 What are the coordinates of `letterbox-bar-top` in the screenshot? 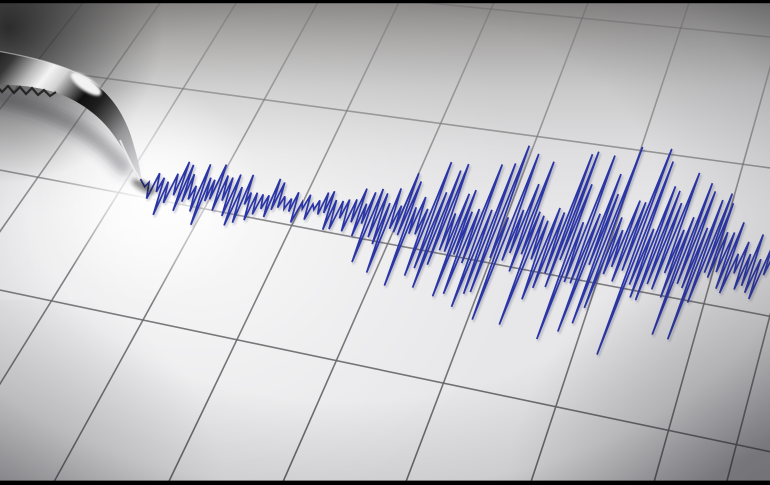 It's located at (385, 2).